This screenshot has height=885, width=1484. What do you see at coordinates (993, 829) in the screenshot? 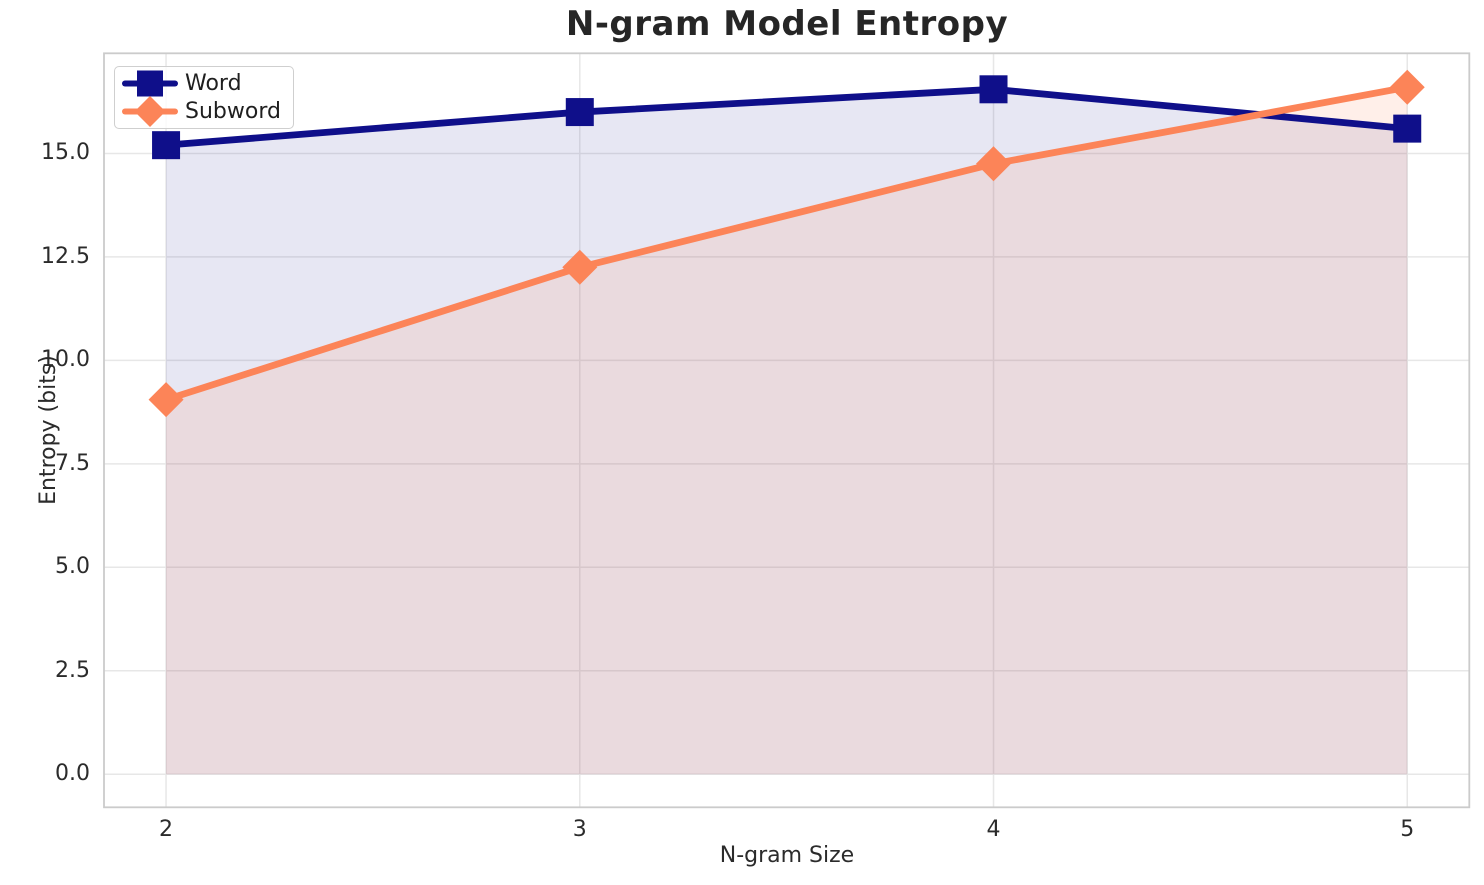
I see `x-tick-label: 4` at bounding box center [993, 829].